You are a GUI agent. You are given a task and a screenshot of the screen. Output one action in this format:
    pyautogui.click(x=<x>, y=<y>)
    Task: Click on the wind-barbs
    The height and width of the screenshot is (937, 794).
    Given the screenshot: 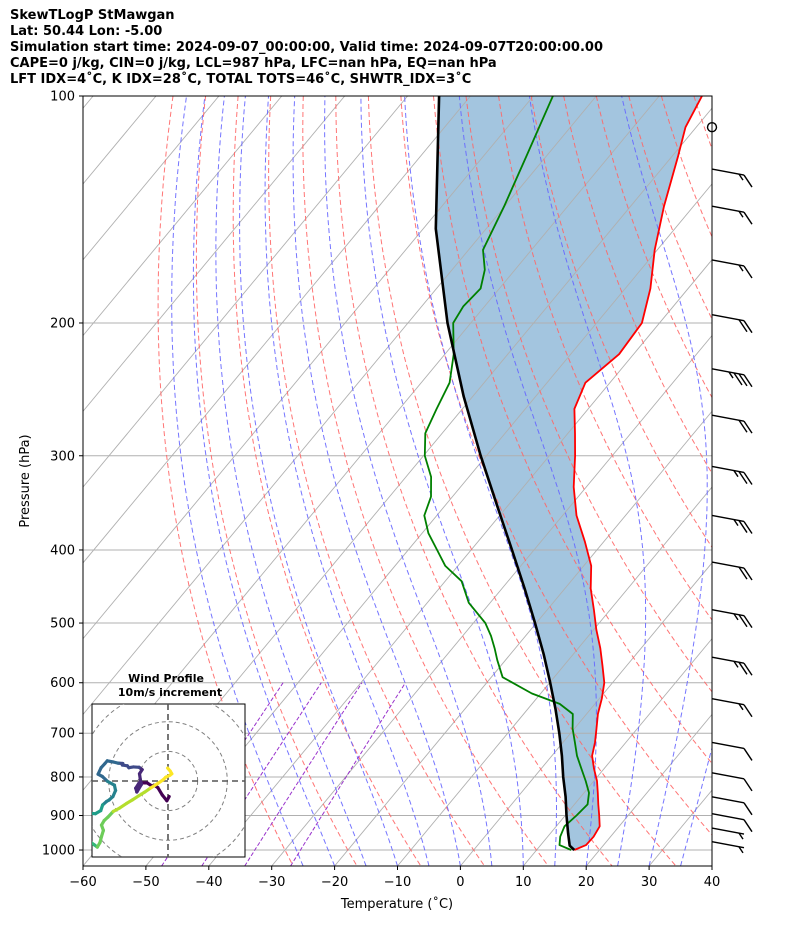 What is the action you would take?
    pyautogui.click(x=729, y=488)
    